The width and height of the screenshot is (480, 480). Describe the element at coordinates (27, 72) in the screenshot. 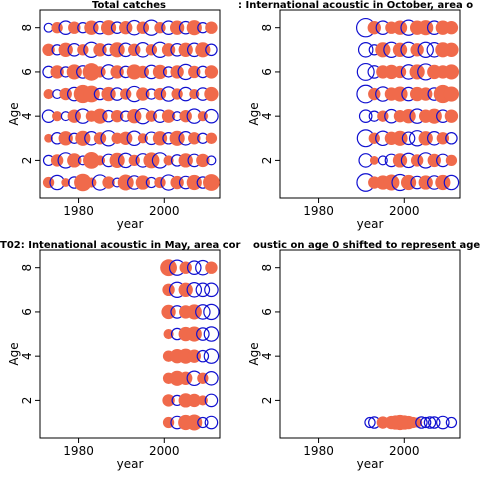

I see `y-tick-label: 6` at that location.